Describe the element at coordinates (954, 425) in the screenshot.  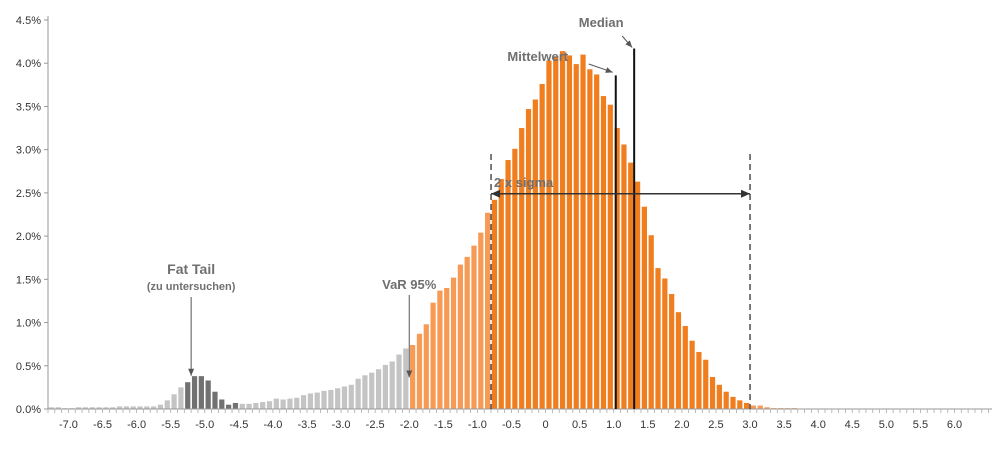
I see `x-tick-label: 6.0` at that location.